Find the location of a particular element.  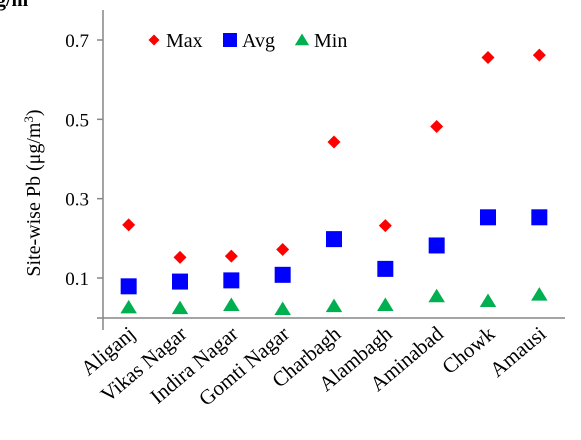

y-ticks: 0.1 0.3 0.5 0.7 is located at coordinates (84, 160).